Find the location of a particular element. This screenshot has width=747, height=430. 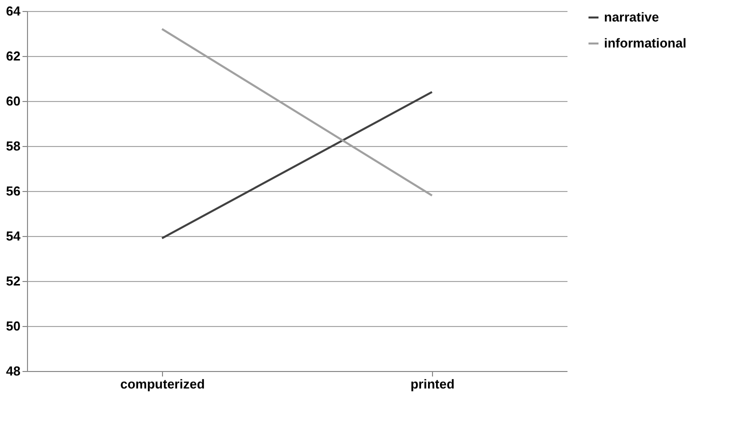

y-tick-label: 50 is located at coordinates (13, 326).